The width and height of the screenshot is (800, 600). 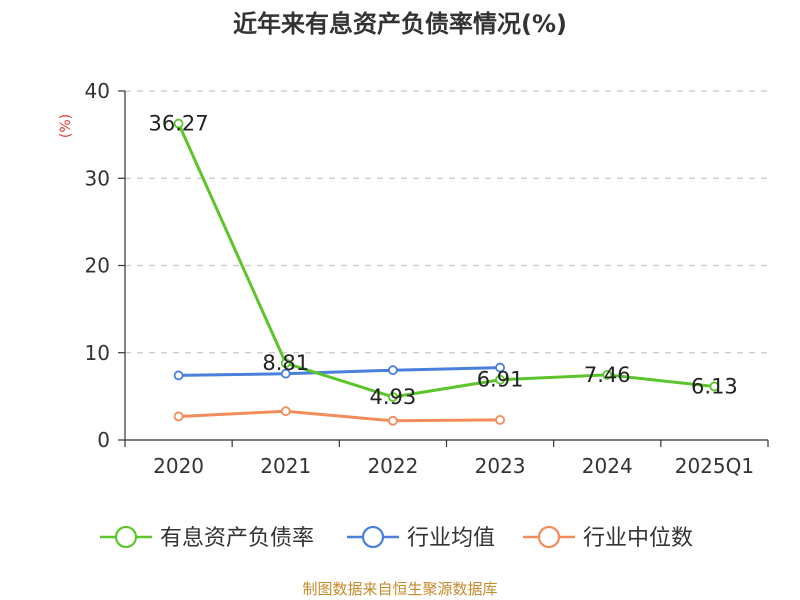 I want to click on legend: 有息资产负债率 行业均值 行业中位数, so click(x=396, y=538).